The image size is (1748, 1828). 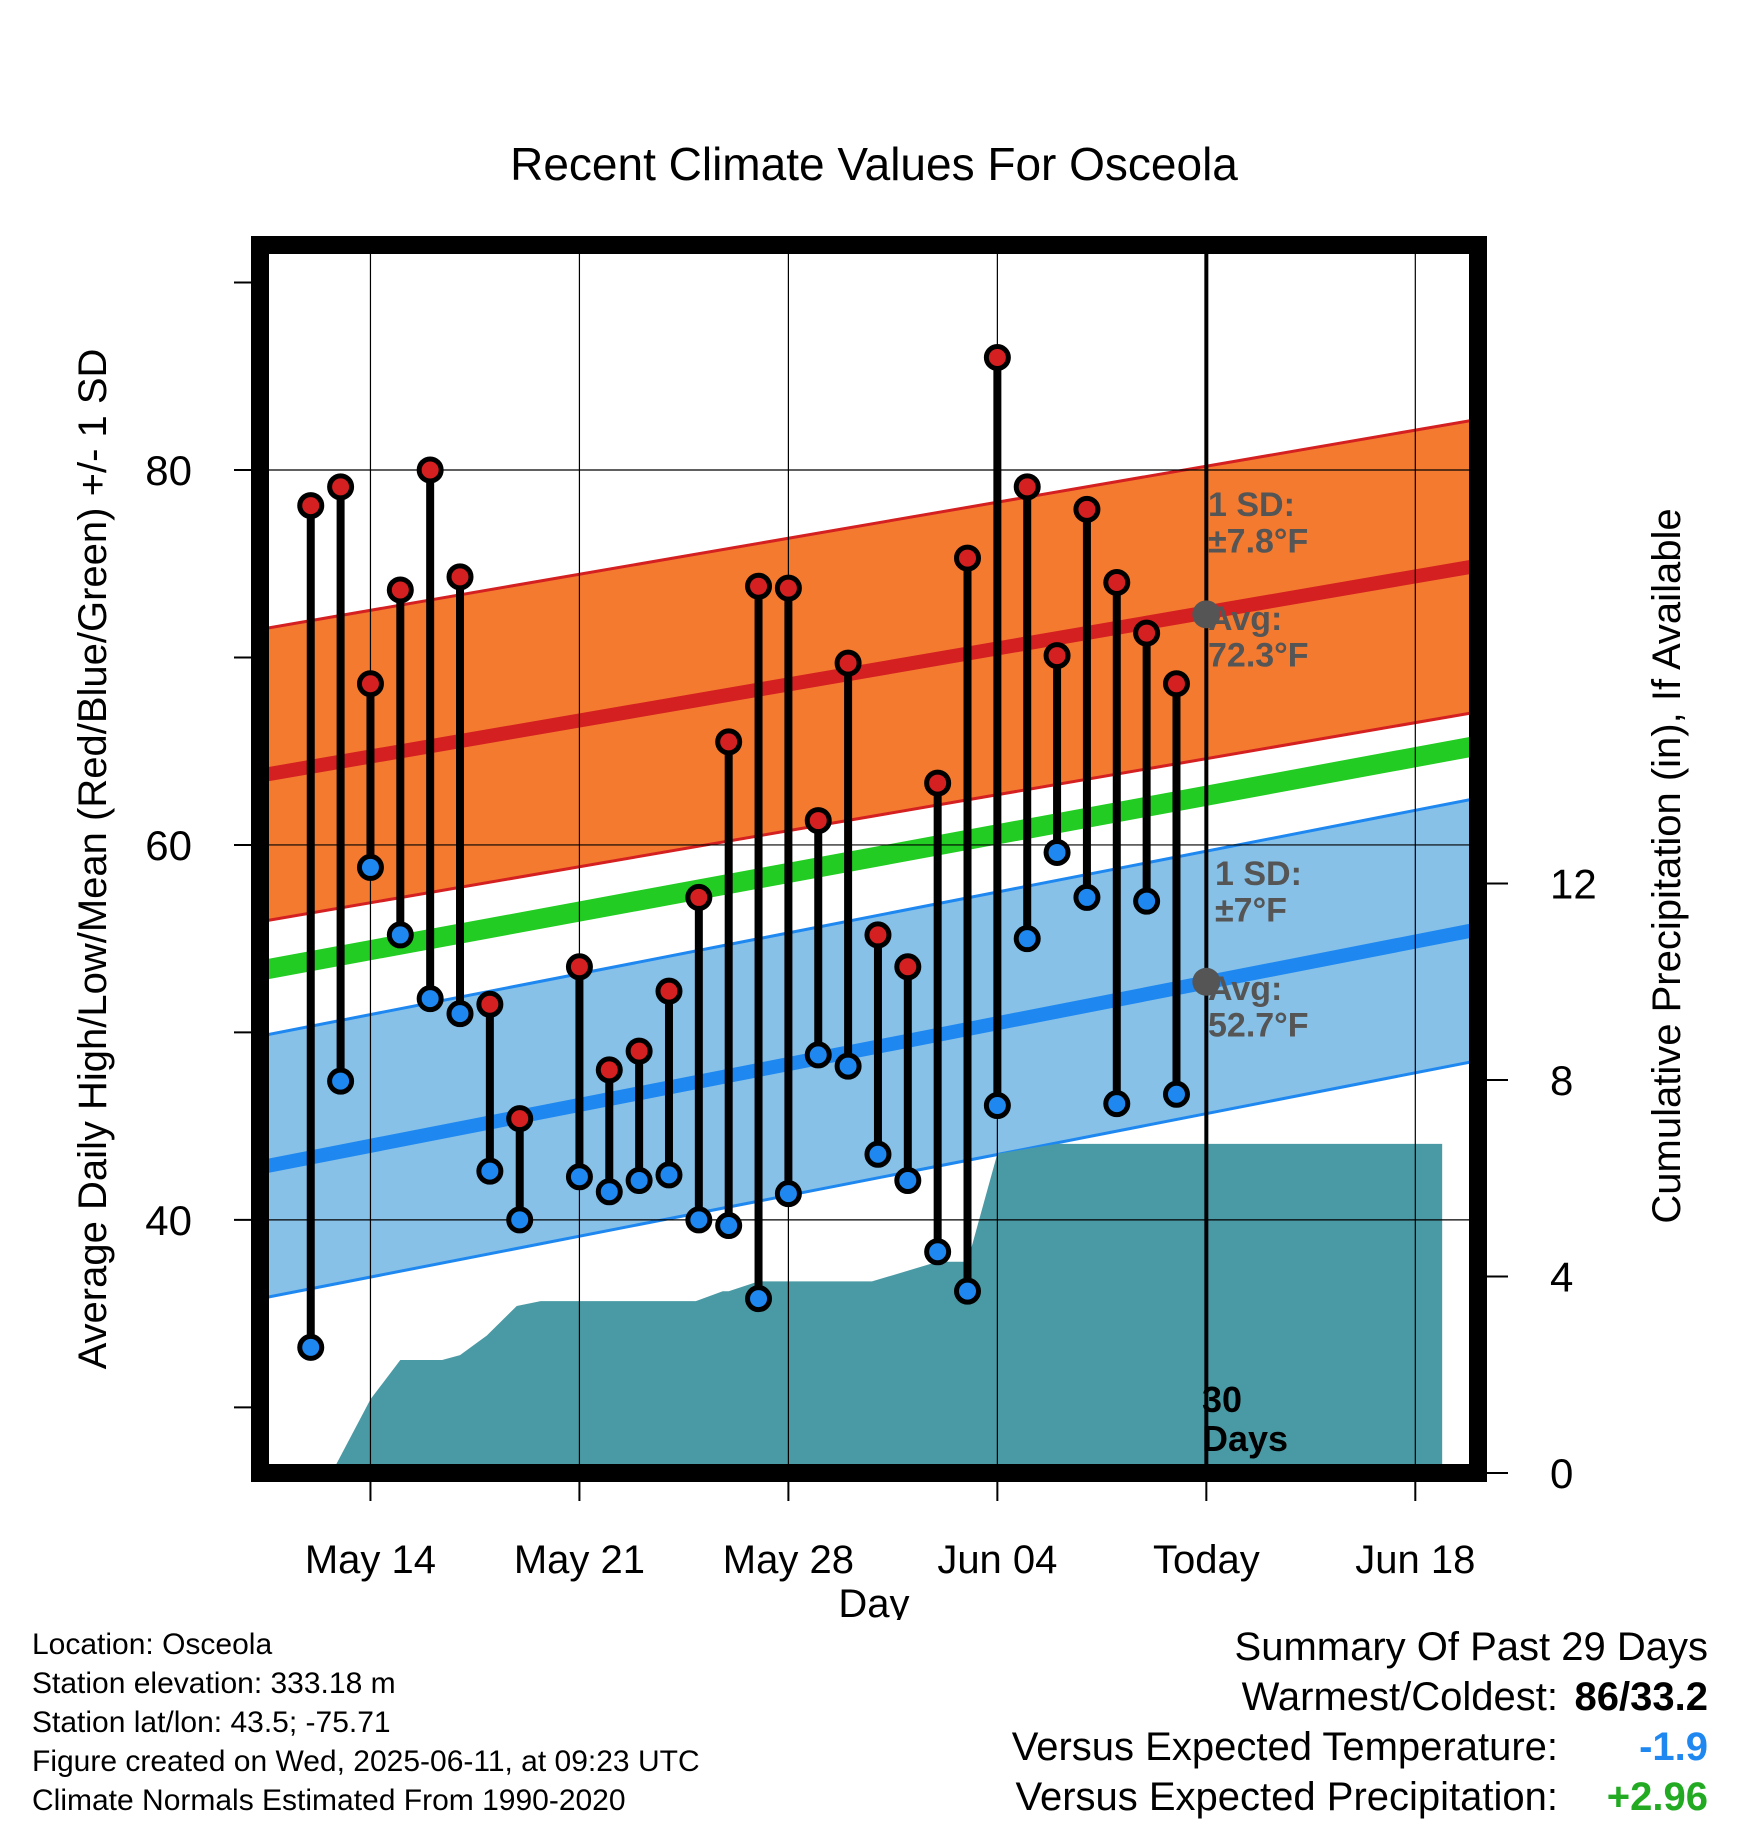 What do you see at coordinates (1206, 614) in the screenshot?
I see `high-avg-marker` at bounding box center [1206, 614].